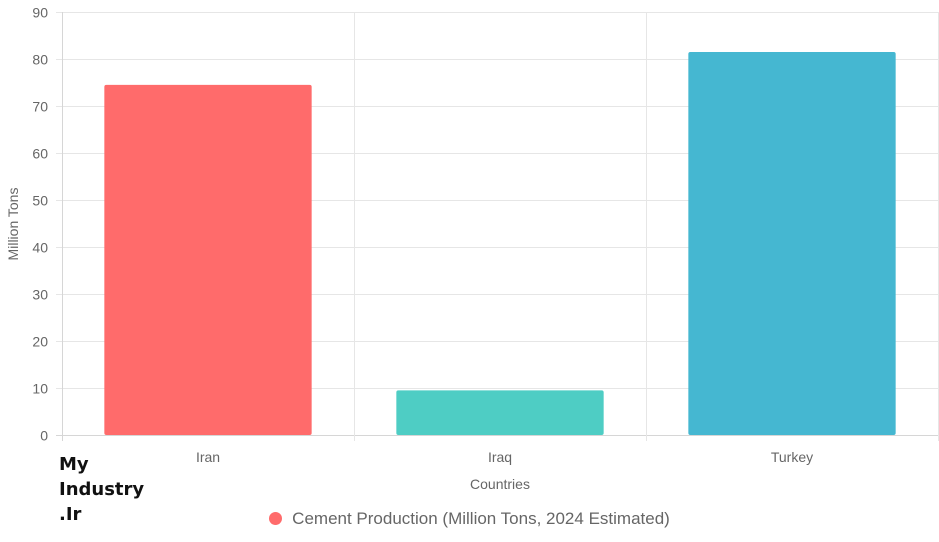 The image size is (939, 542). What do you see at coordinates (40, 60) in the screenshot?
I see `y-tick-label: 80` at bounding box center [40, 60].